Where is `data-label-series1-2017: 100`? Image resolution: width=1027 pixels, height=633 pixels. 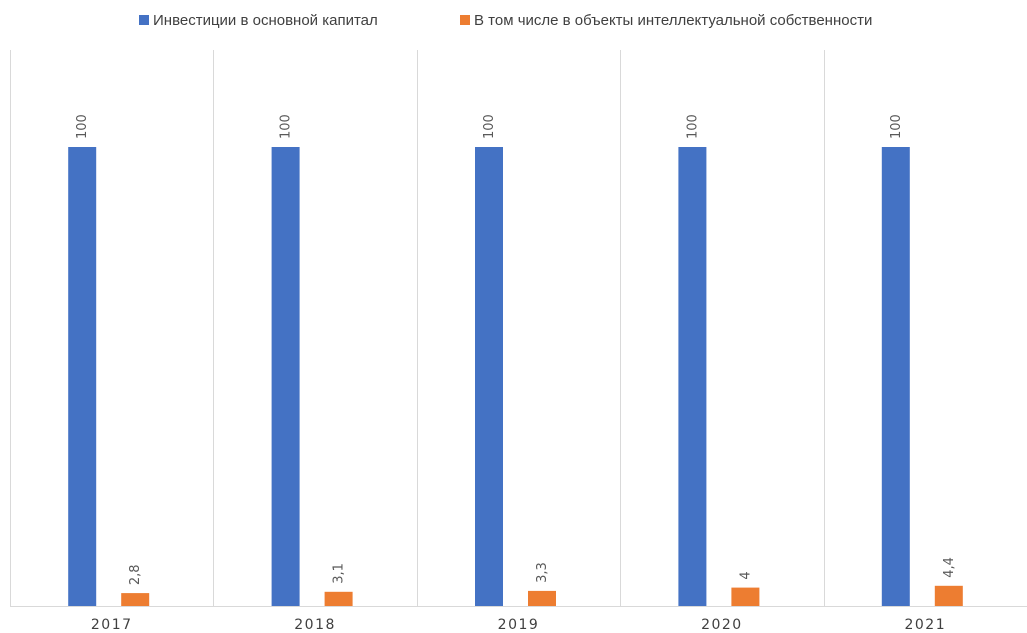
data-label-series1-2017: 100 is located at coordinates (82, 126).